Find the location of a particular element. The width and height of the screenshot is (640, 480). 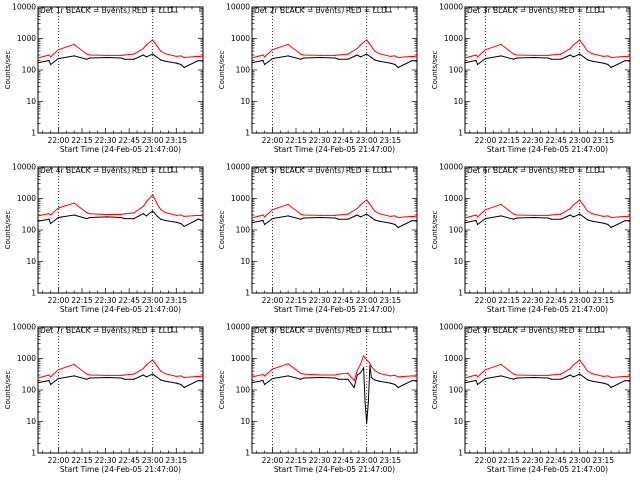

panel-title: Det 5r BLACK = Events, RED = LLD is located at coordinates (320, 170).